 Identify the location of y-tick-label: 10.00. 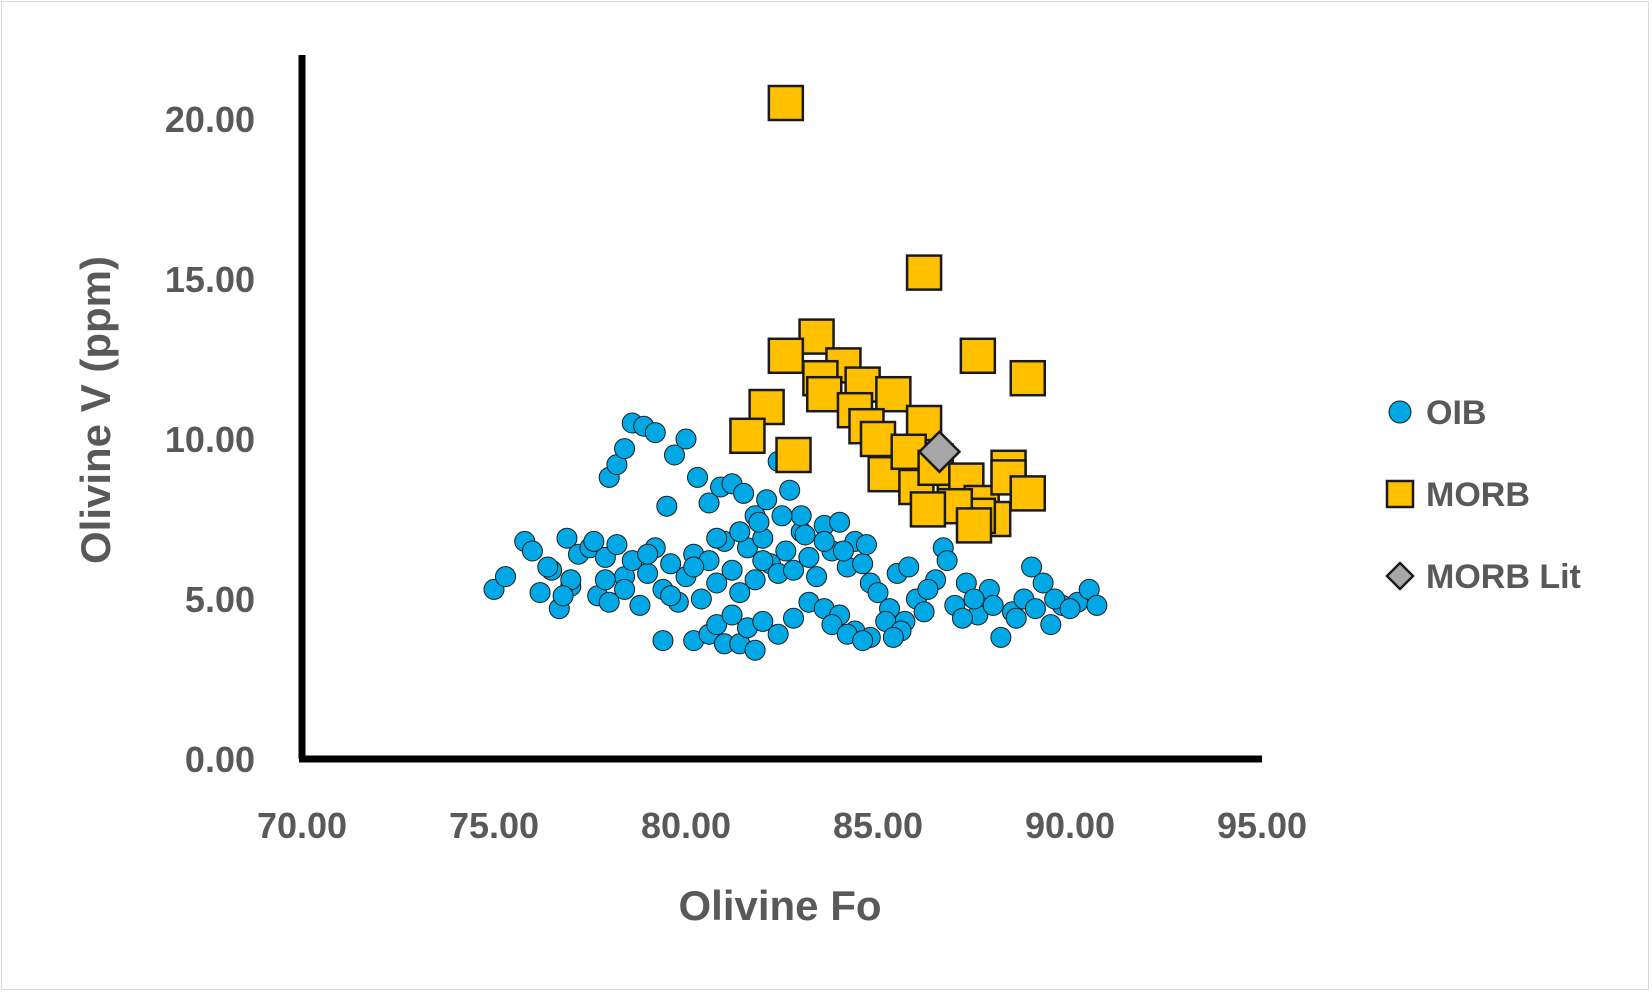
(210, 439).